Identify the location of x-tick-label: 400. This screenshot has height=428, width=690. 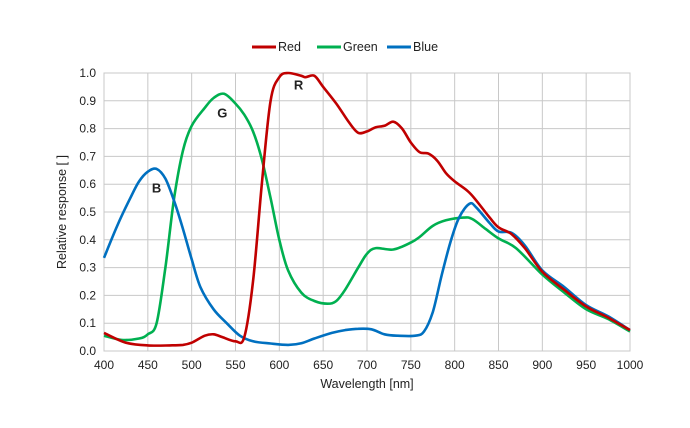
(104, 365).